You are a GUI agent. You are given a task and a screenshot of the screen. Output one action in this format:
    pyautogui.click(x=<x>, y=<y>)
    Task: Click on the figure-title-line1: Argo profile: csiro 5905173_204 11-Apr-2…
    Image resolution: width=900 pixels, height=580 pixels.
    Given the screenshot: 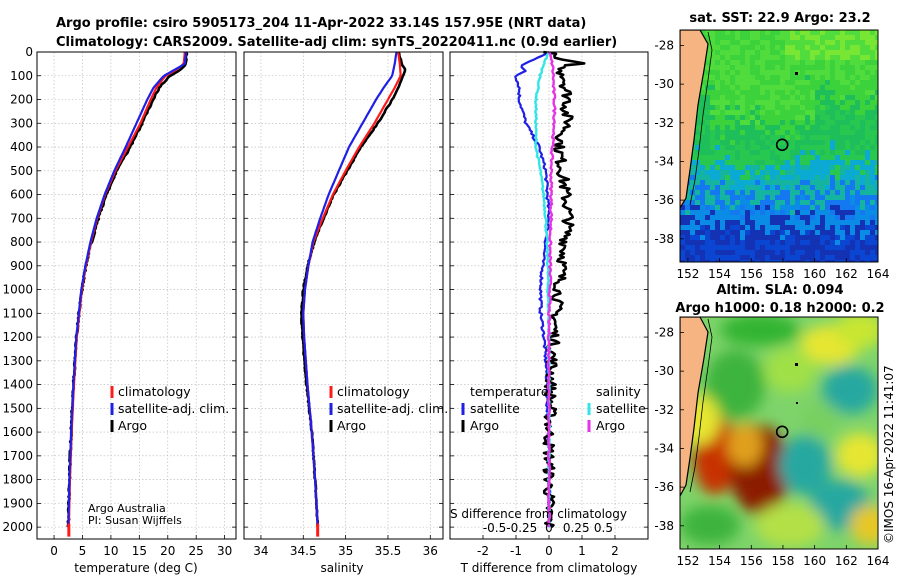 What is the action you would take?
    pyautogui.click(x=321, y=23)
    